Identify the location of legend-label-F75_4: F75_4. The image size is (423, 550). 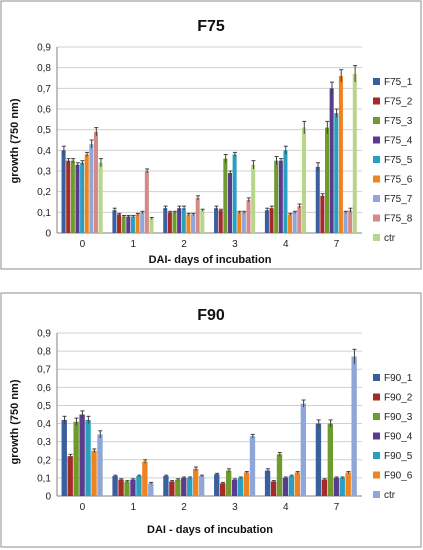
(398, 141).